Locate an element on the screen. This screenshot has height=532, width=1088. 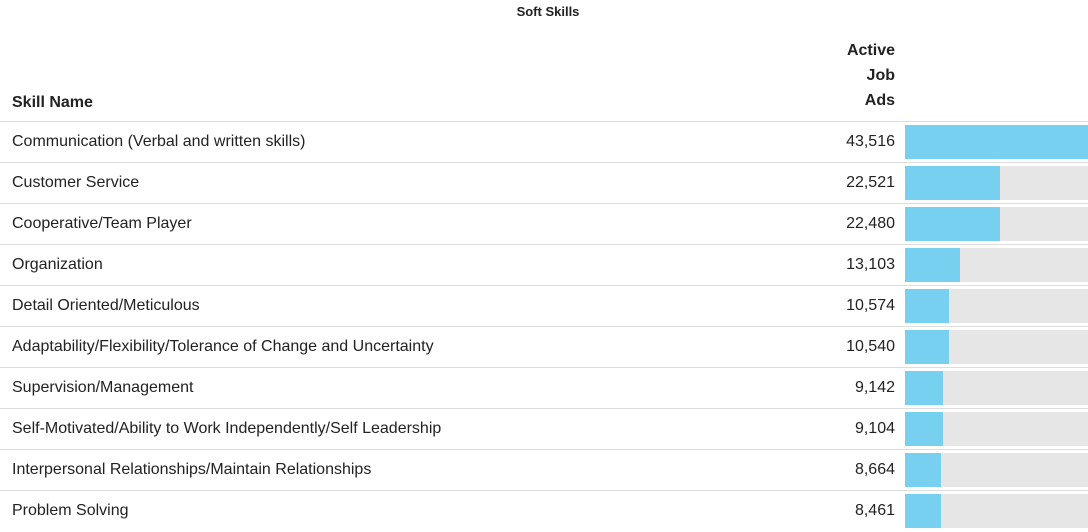
column-header: Skill Name is located at coordinates (52, 102).